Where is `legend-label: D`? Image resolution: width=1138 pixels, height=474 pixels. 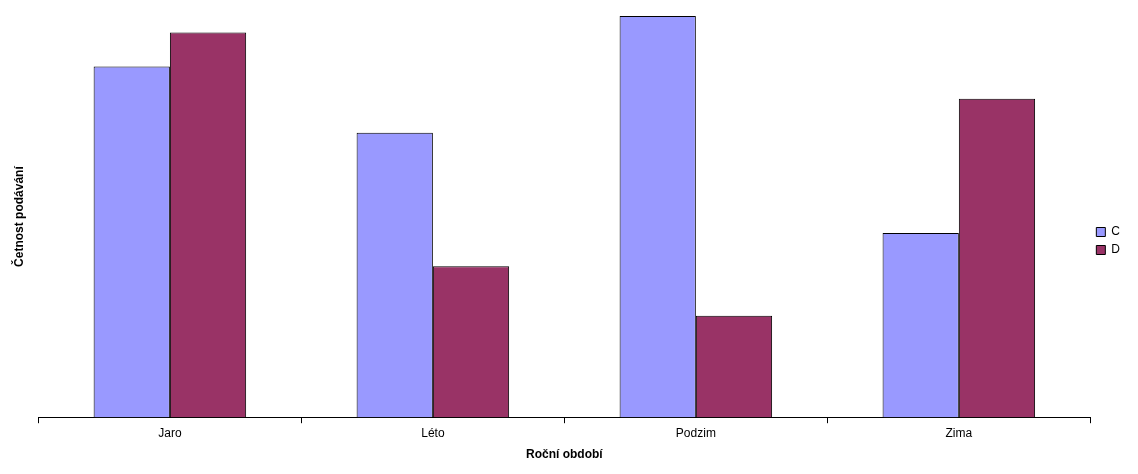 legend-label: D is located at coordinates (1116, 249).